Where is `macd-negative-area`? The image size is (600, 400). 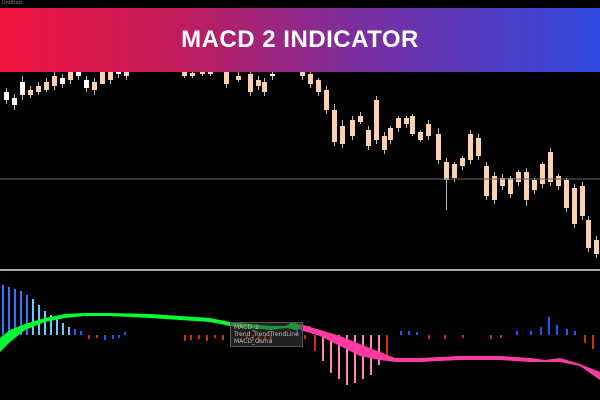 macd-negative-area is located at coordinates (450, 352).